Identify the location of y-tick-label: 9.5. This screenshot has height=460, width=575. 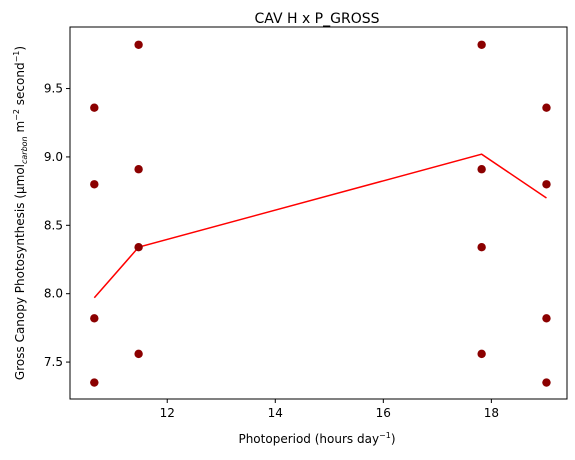
(53, 89).